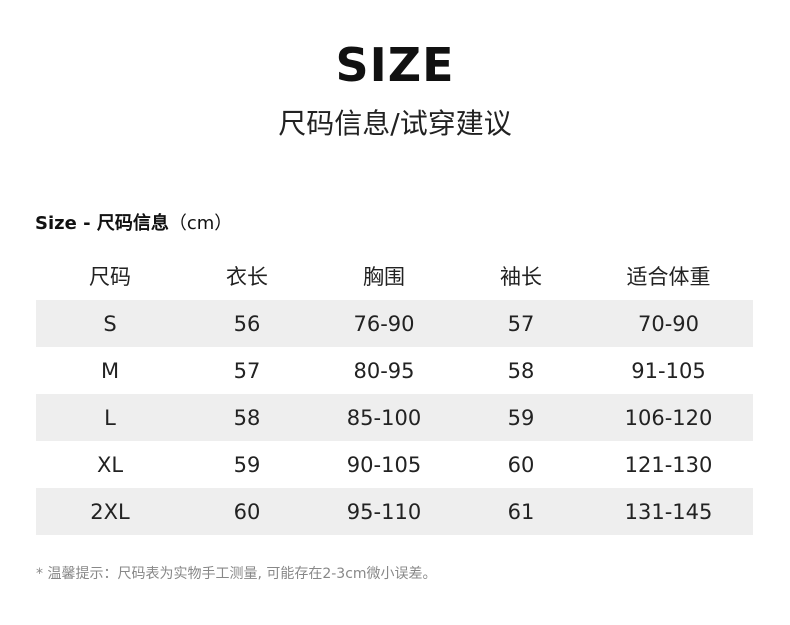  I want to click on cell-weight: 70-90, so click(668, 323).